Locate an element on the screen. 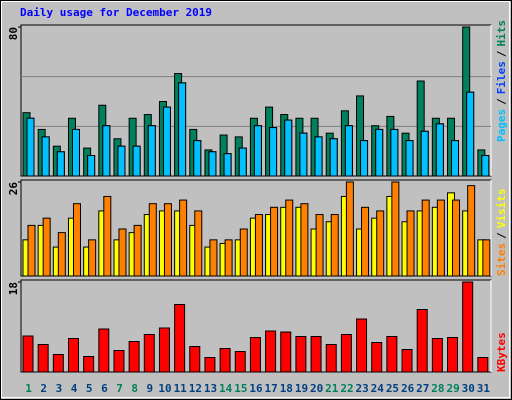 This screenshot has height=400, width=512. legend-entry: KBytes is located at coordinates (501, 352).